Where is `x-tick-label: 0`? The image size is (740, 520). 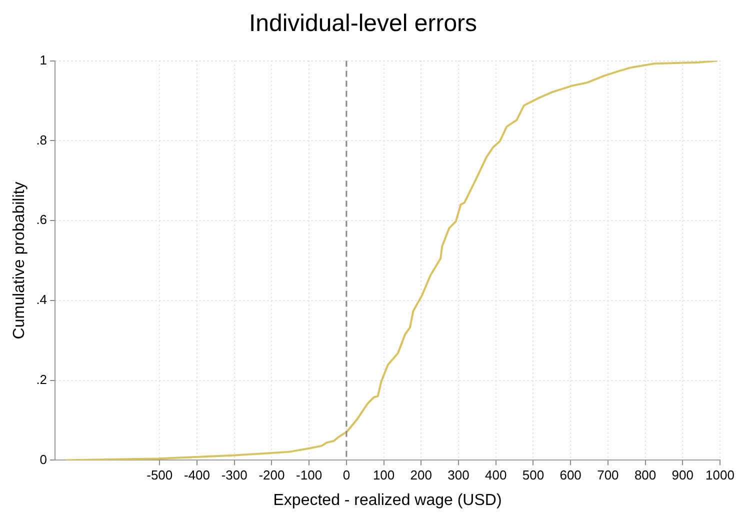 x-tick-label: 0 is located at coordinates (346, 475).